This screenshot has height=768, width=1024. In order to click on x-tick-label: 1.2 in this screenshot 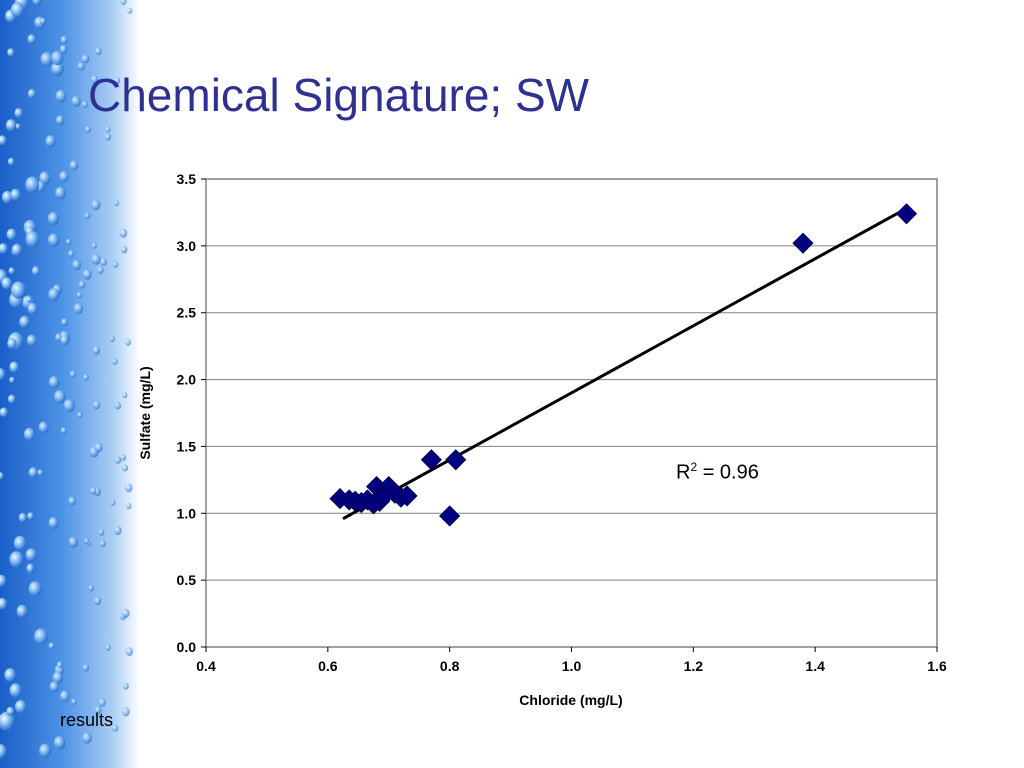, I will do `click(694, 666)`.